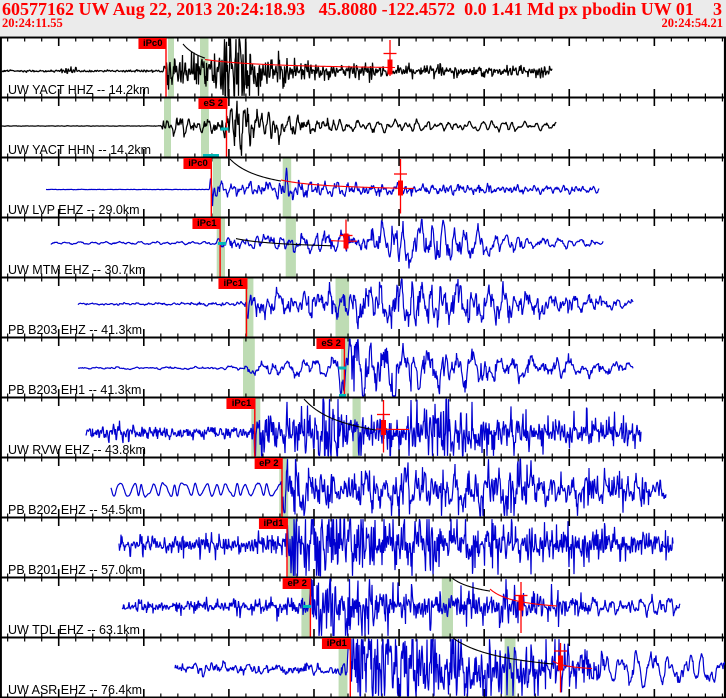 The width and height of the screenshot is (726, 698). What do you see at coordinates (79, 90) in the screenshot?
I see `trace-label: UW YACT HHZ -- 14.2km` at bounding box center [79, 90].